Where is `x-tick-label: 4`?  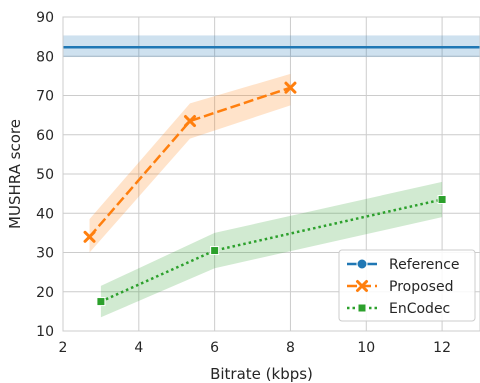 x-tick-label: 4 is located at coordinates (138, 348).